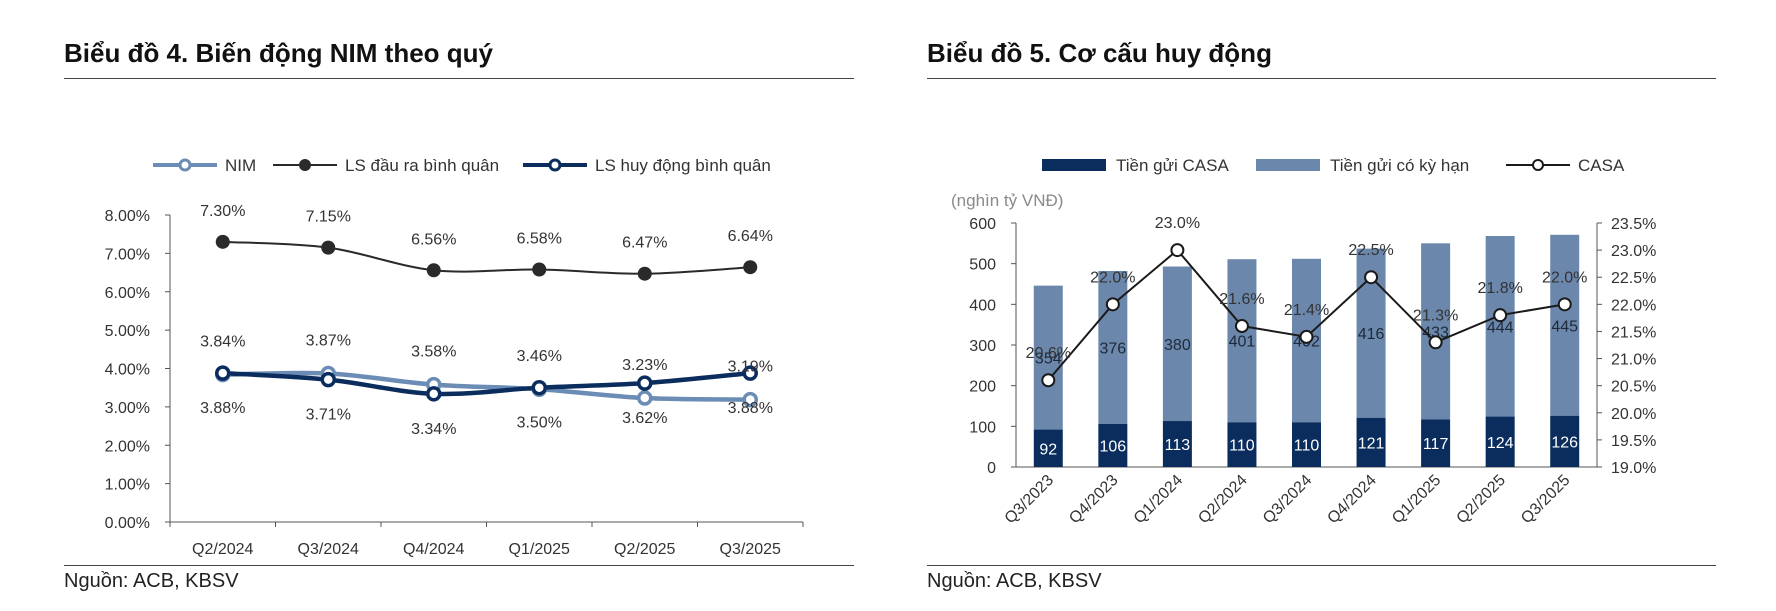  I want to click on nim-data-label: 3.46%, so click(539, 356).